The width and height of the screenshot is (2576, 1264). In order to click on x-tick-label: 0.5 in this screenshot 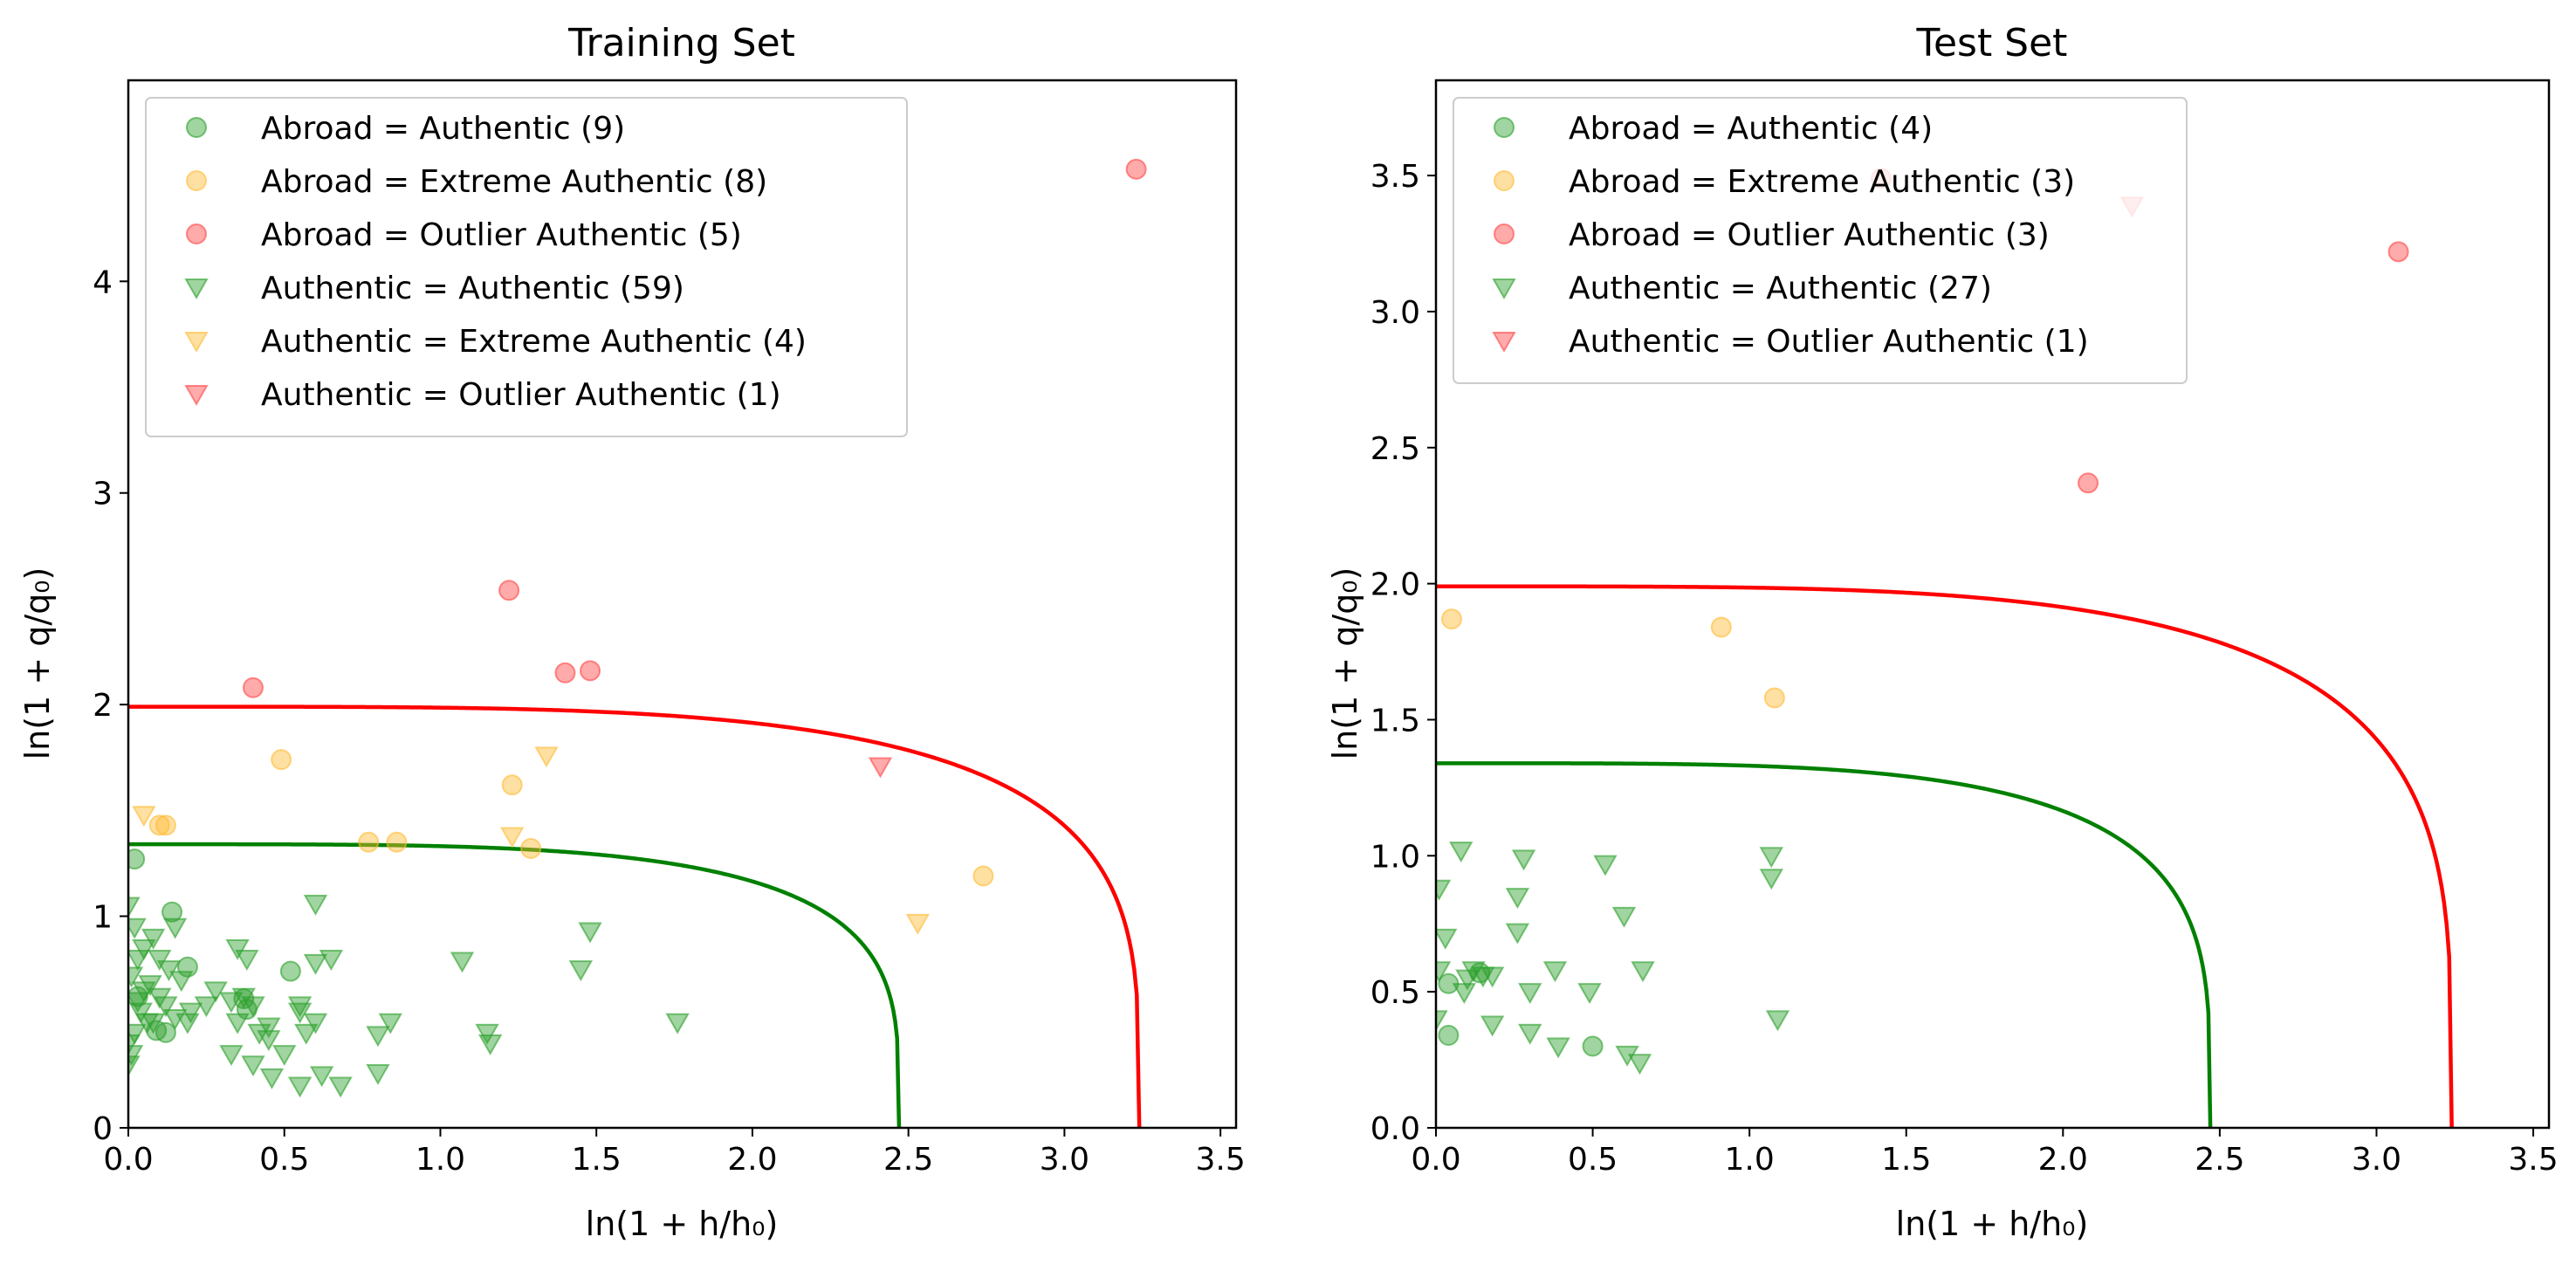, I will do `click(284, 1160)`.